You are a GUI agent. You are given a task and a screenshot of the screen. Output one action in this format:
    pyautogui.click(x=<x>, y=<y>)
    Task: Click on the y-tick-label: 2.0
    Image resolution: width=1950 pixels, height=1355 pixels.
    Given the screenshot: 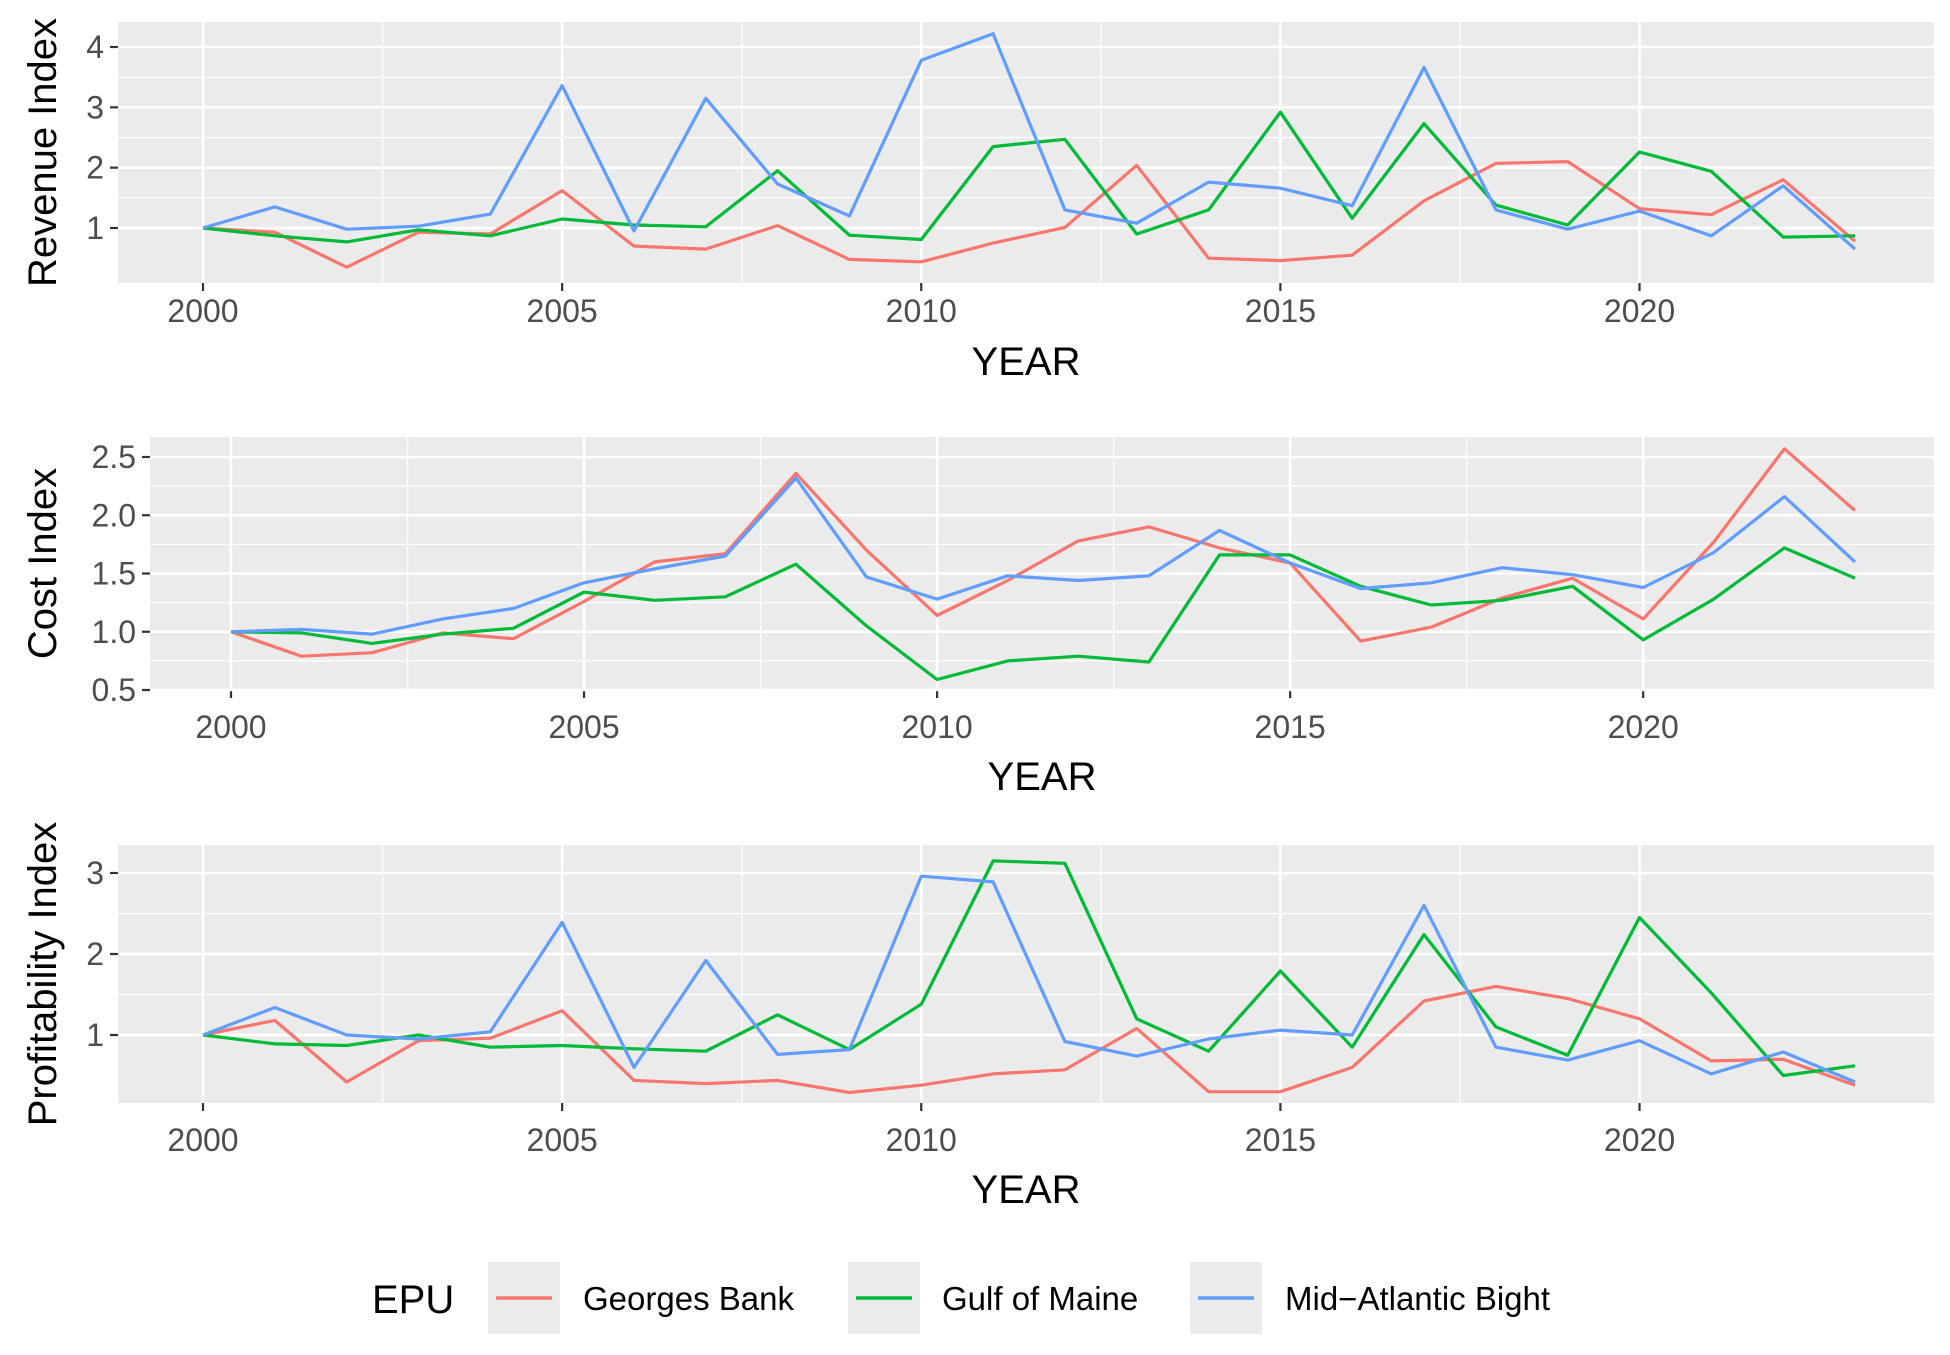 What is the action you would take?
    pyautogui.click(x=114, y=515)
    